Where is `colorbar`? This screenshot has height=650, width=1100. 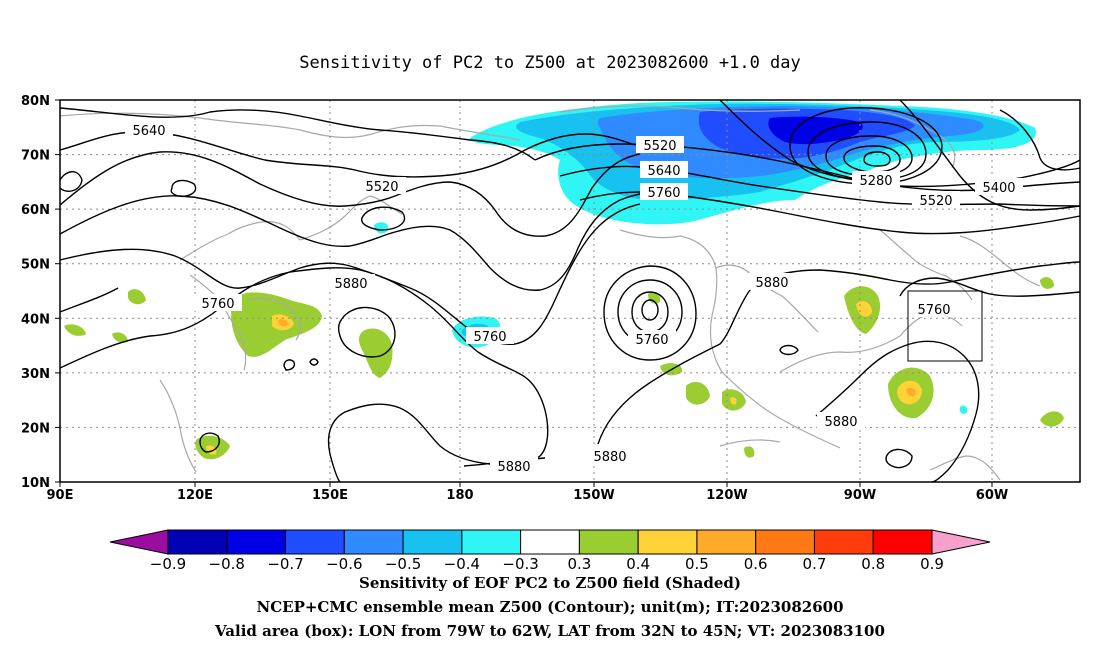
colorbar is located at coordinates (550, 542).